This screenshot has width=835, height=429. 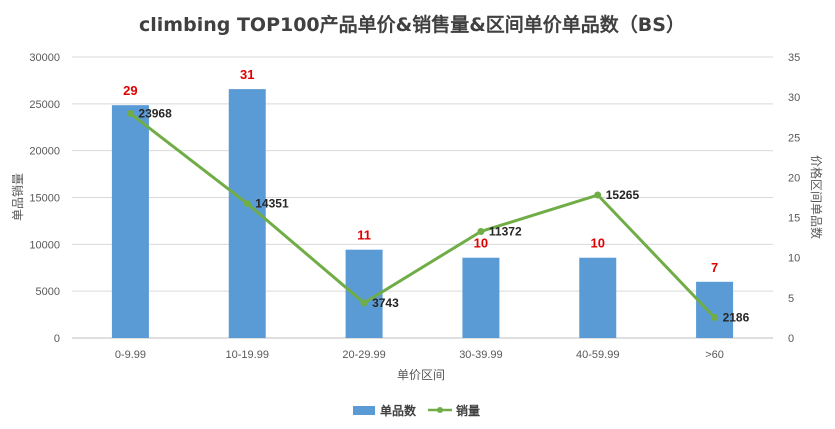 What do you see at coordinates (44, 152) in the screenshot?
I see `y-left-tick-label: 20000` at bounding box center [44, 152].